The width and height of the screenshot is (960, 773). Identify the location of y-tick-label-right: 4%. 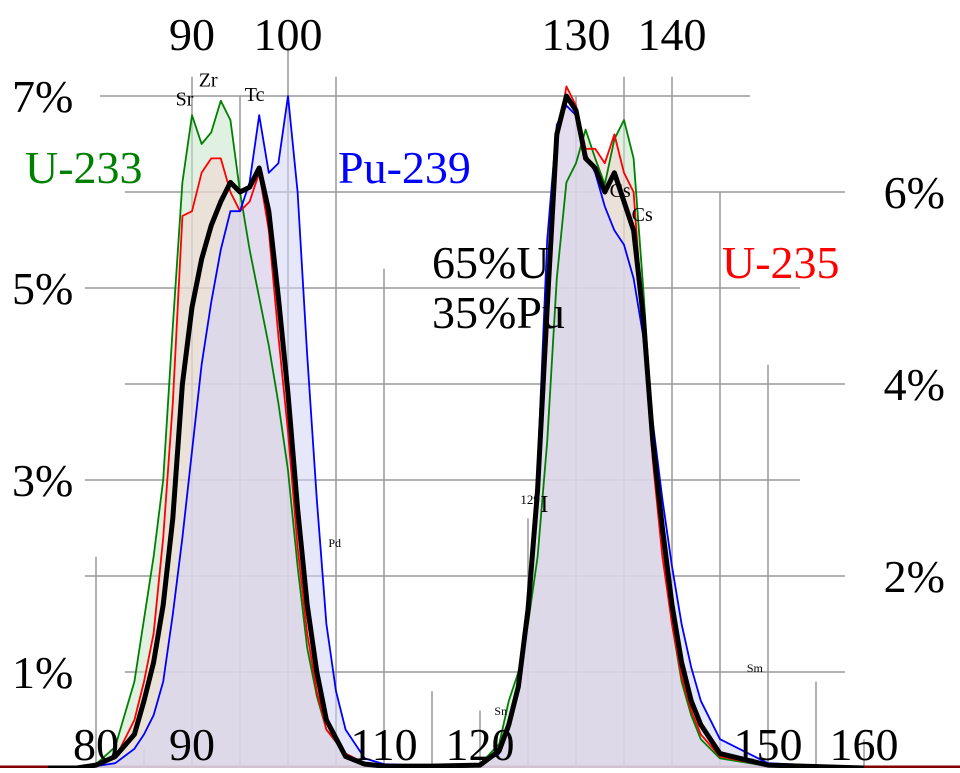
(914, 384).